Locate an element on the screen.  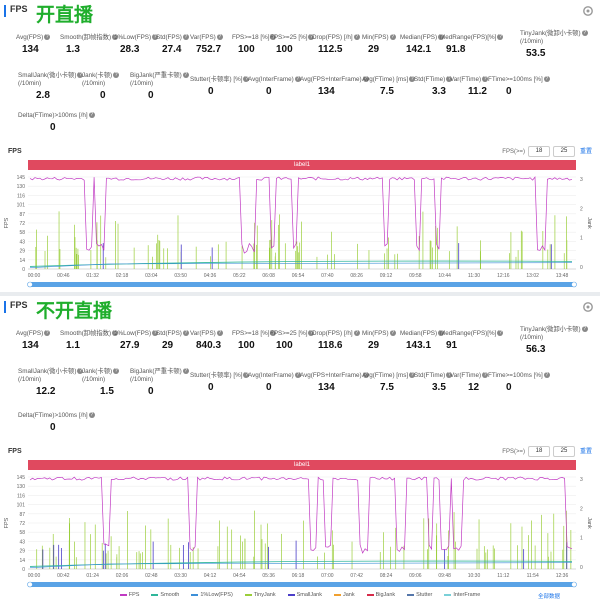
y-tick: 43 is located at coordinates (22, 242).